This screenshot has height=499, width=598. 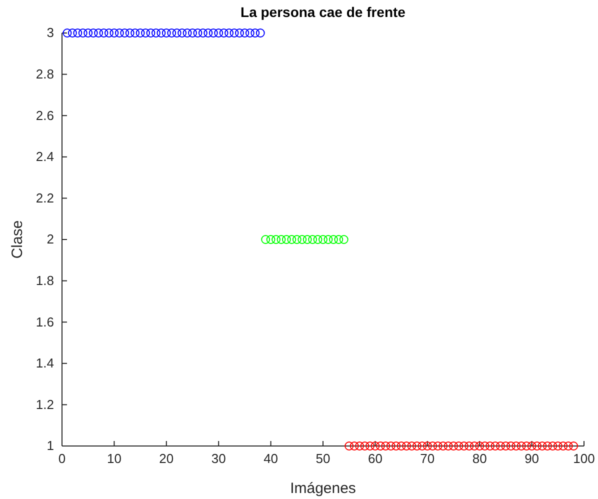 What do you see at coordinates (323, 488) in the screenshot?
I see `x-axis-title: Imágenes` at bounding box center [323, 488].